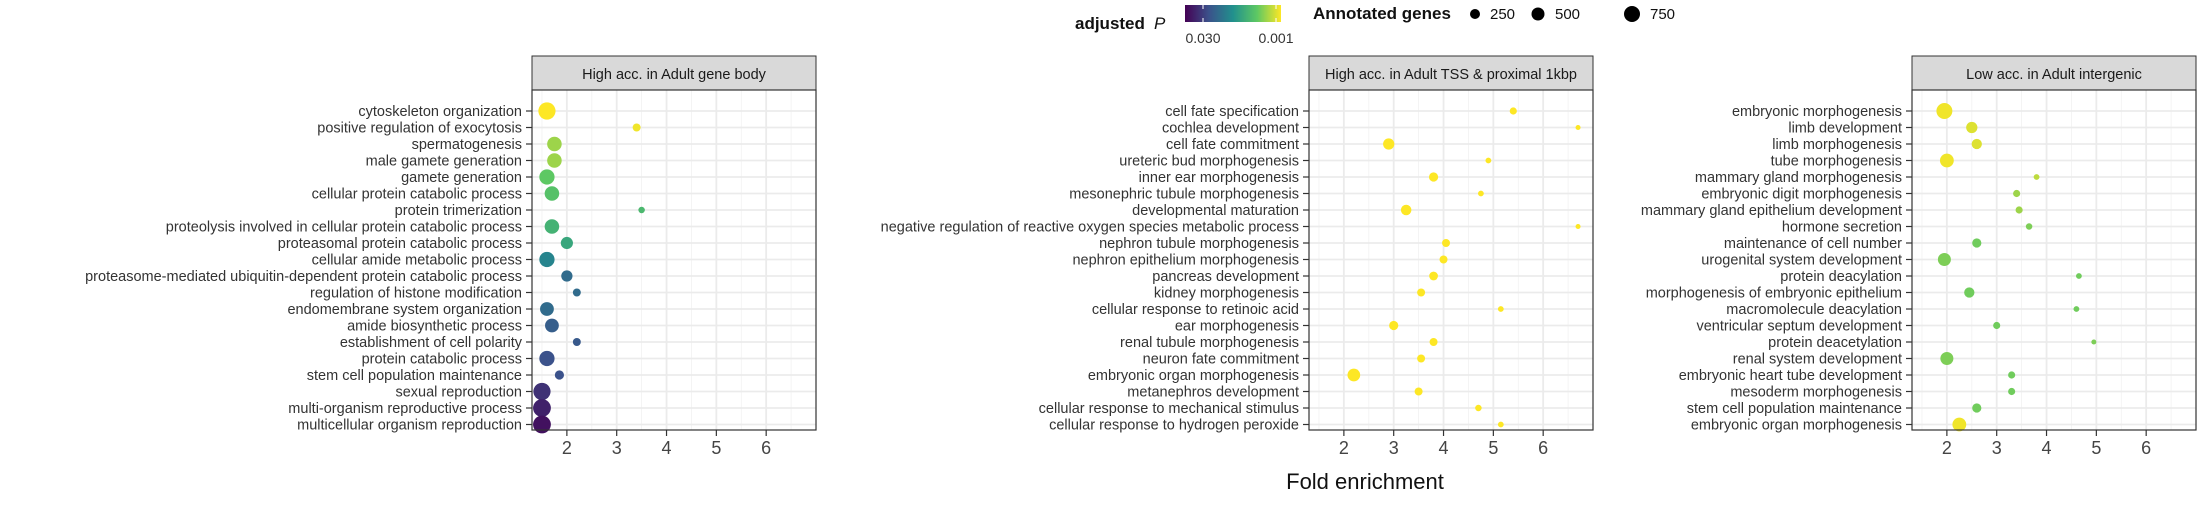  What do you see at coordinates (1184, 195) in the screenshot?
I see `y-tick-label: mesonephric tubule morphogenesis` at bounding box center [1184, 195].